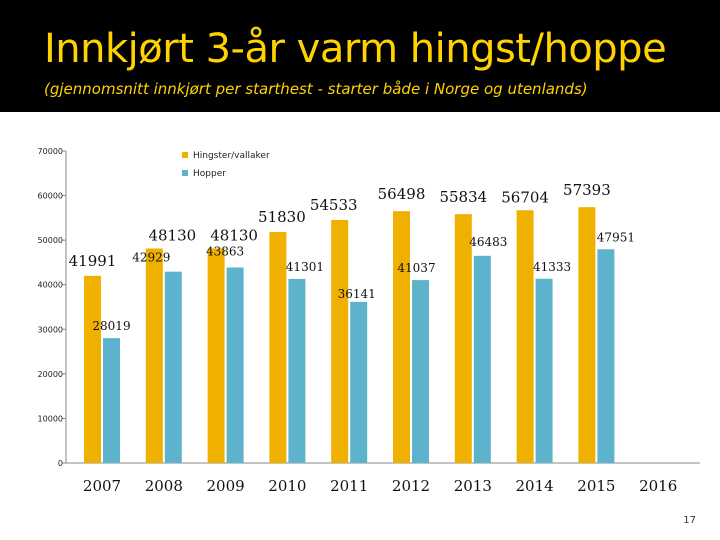 This screenshot has height=540, width=720. What do you see at coordinates (102, 486) in the screenshot?
I see `x-tick-label: 2007` at bounding box center [102, 486].